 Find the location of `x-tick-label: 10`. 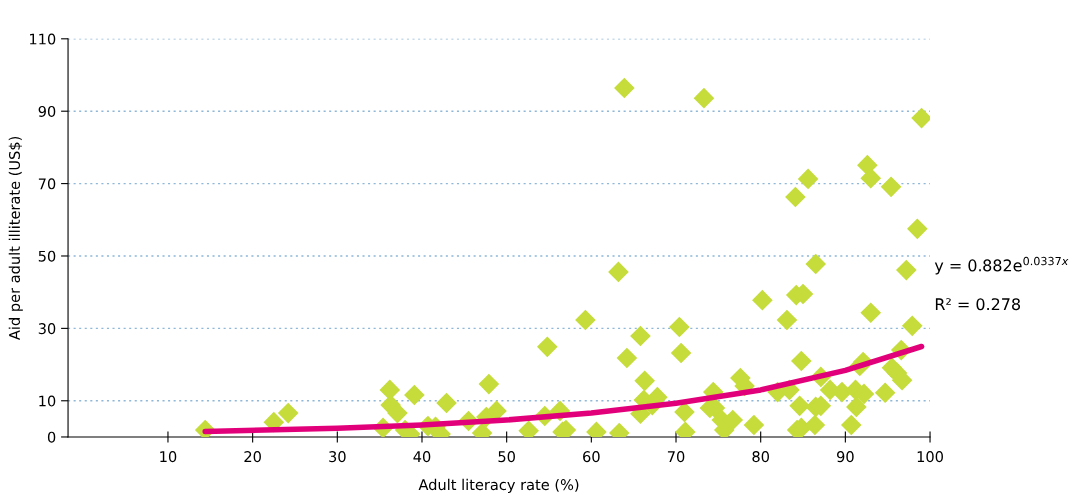

x-tick-label: 10 is located at coordinates (168, 457).